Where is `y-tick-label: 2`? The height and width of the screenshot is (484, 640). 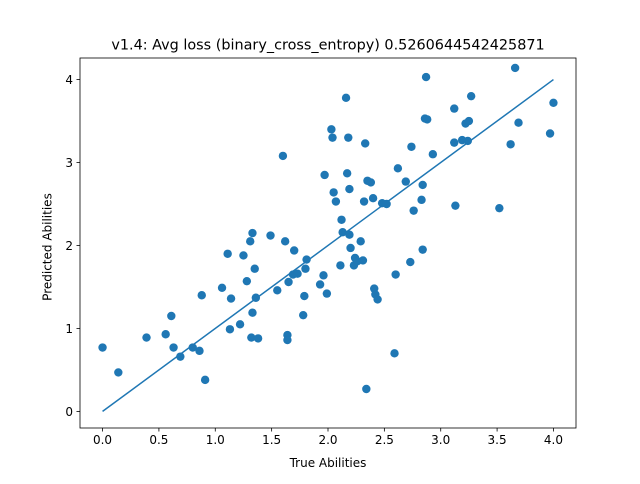
y-tick-label: 2 is located at coordinates (69, 246).